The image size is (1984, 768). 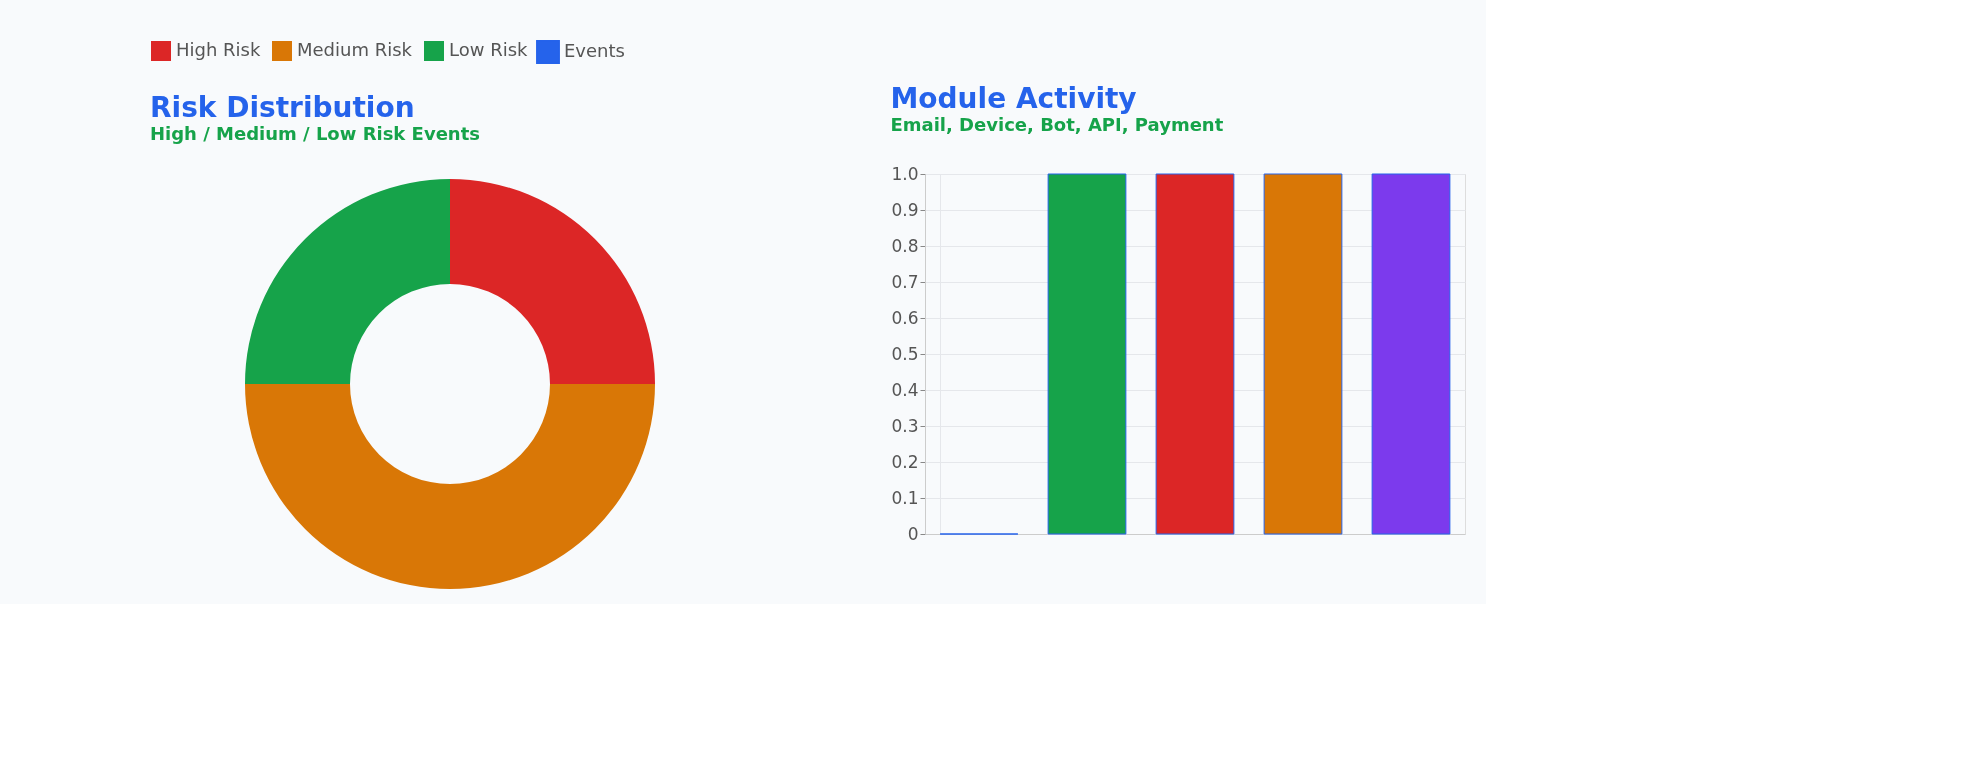 I want to click on y-tick-label: 0.5, so click(x=905, y=353).